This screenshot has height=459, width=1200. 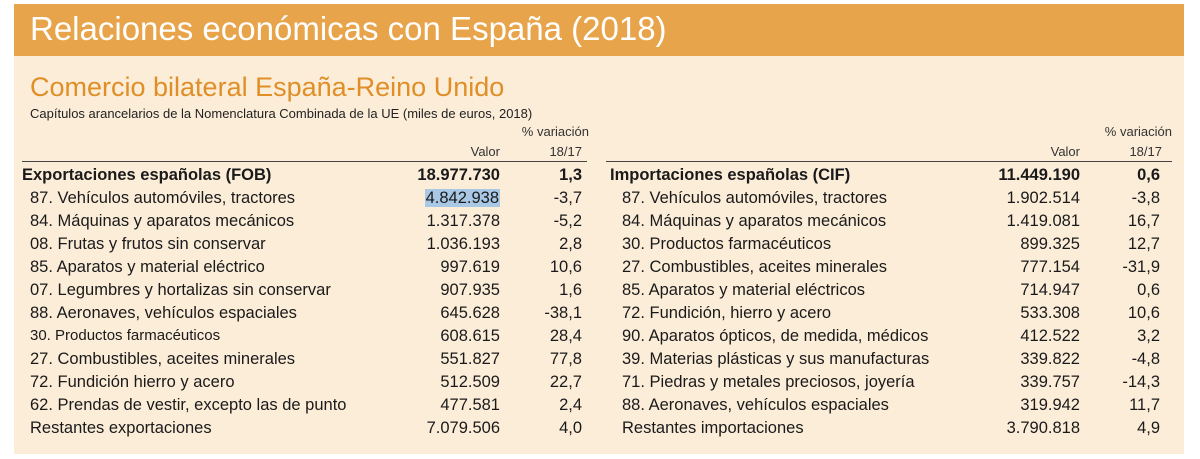 I want to click on row-value: 1.419.081, so click(x=1043, y=221).